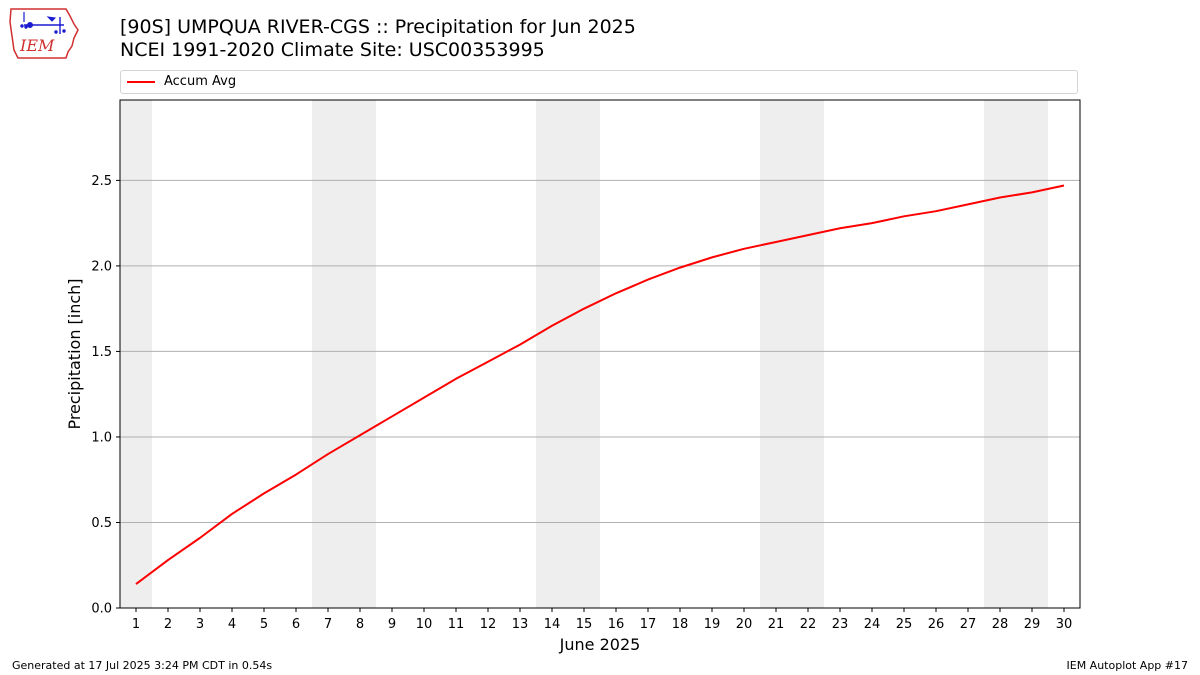  I want to click on x-tick-label-3: 3, so click(200, 624).